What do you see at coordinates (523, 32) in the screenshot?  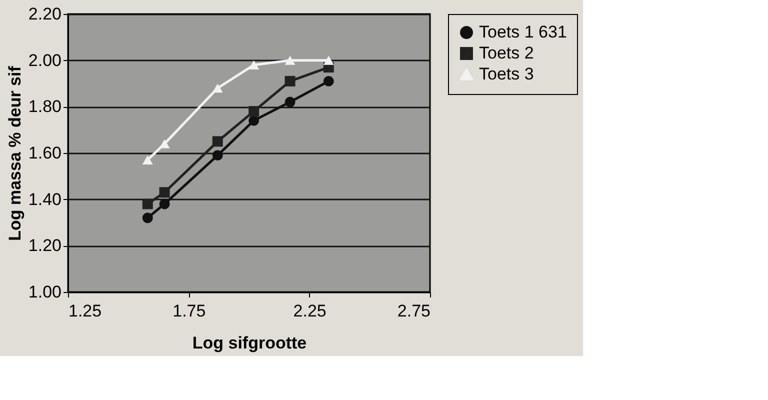 I see `legend-label: Toets 1 631` at bounding box center [523, 32].